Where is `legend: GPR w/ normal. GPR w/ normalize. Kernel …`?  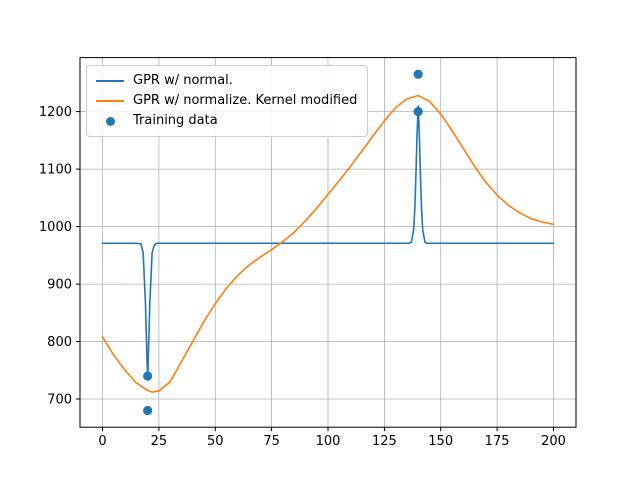 legend: GPR w/ normal. GPR w/ normalize. Kernel … is located at coordinates (227, 101).